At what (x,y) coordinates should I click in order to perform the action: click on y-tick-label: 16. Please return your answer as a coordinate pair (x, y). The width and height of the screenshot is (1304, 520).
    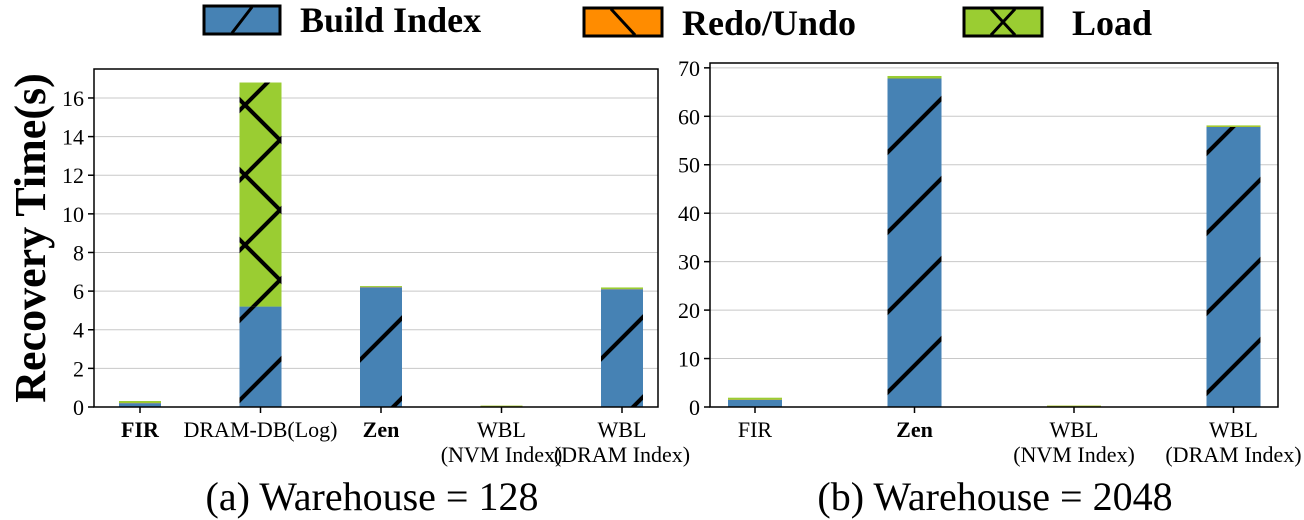
    Looking at the image, I should click on (73, 98).